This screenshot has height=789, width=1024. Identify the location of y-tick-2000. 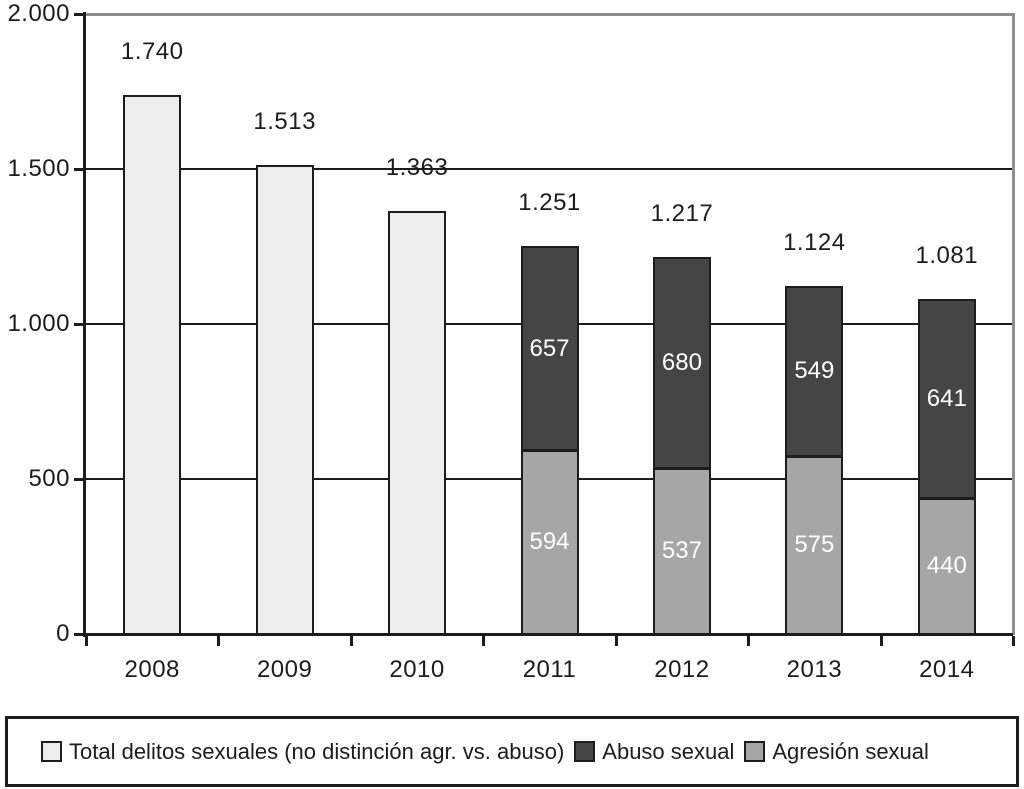
(78, 14).